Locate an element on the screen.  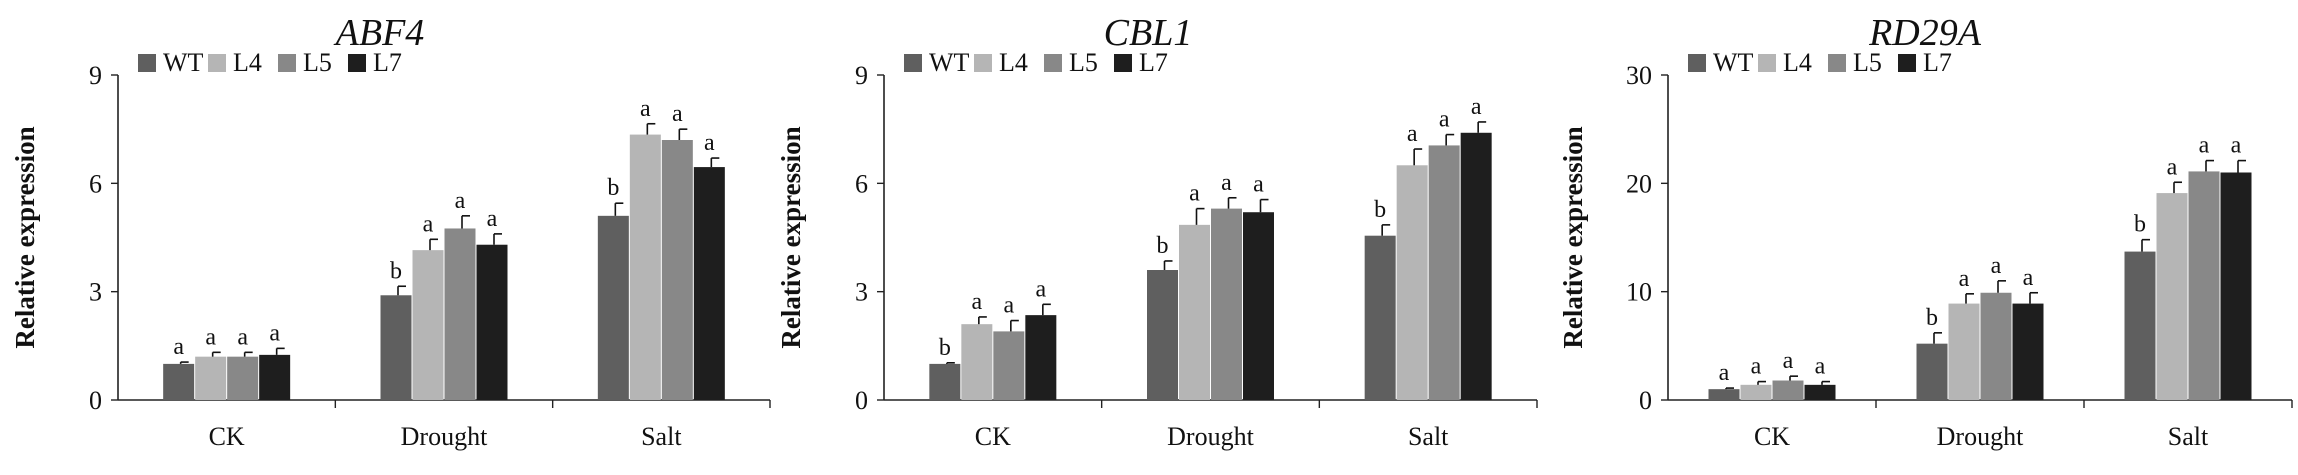
y-tick-label: 3 is located at coordinates (95, 292).